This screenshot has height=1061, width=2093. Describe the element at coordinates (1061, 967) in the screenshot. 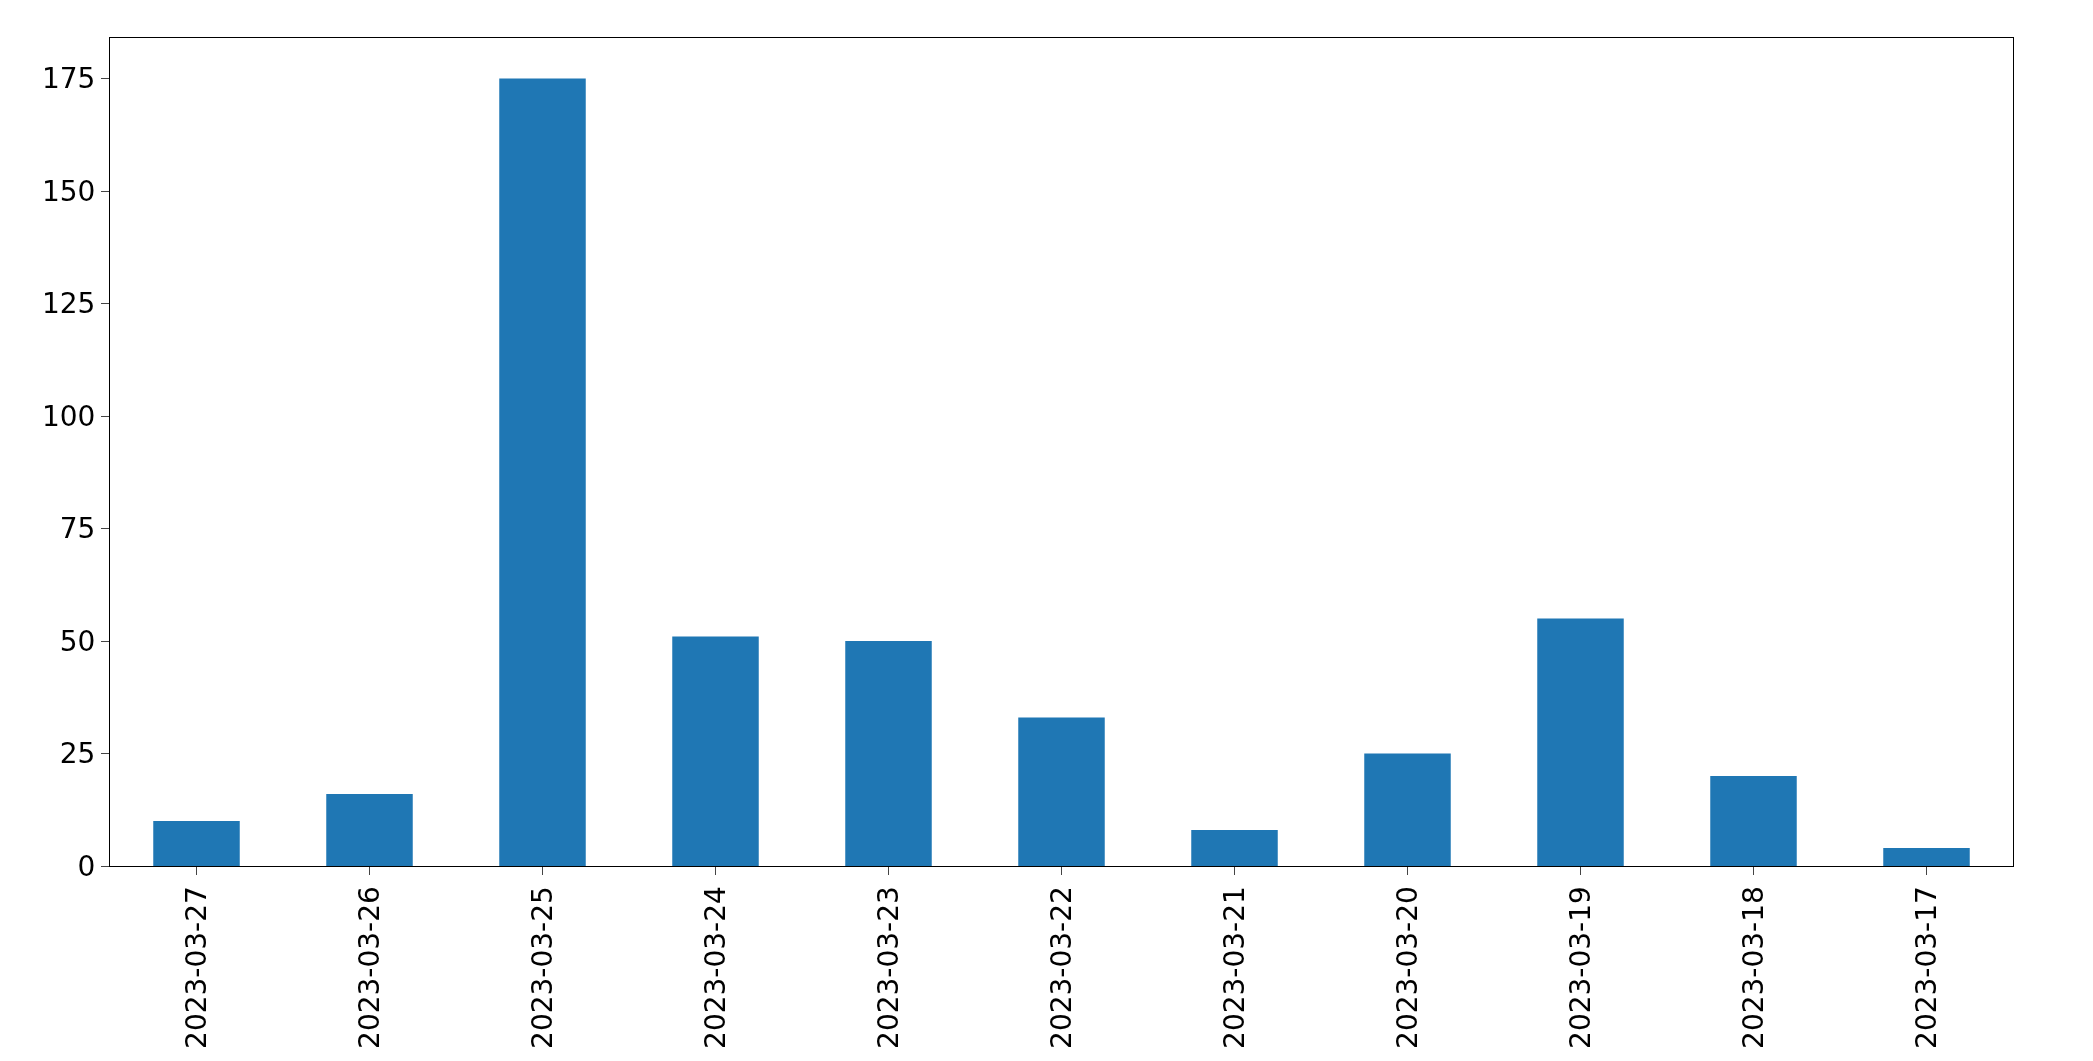

I see `x-tick-label: 2023-03-22` at that location.